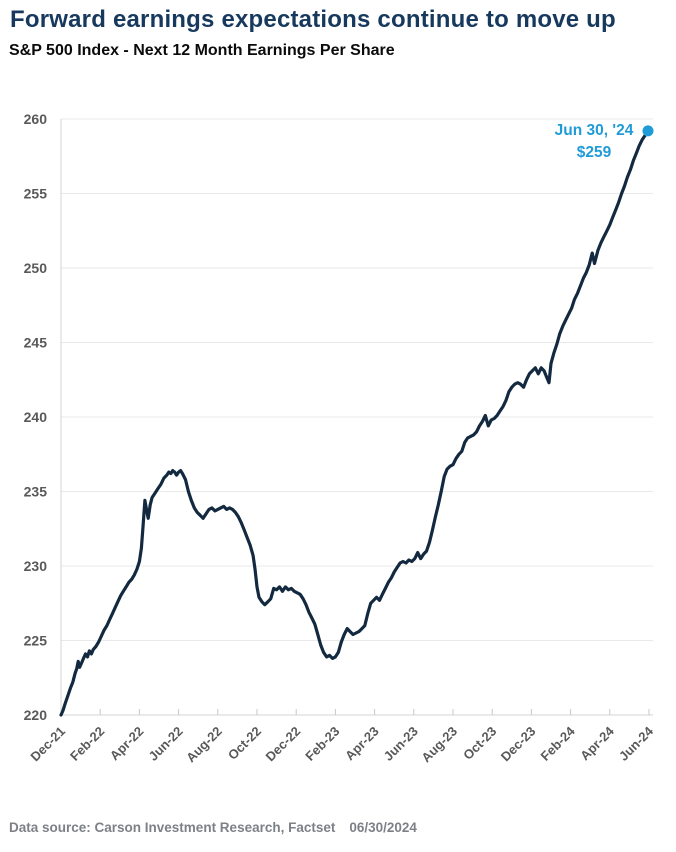 Image resolution: width=676 pixels, height=852 pixels. What do you see at coordinates (594, 152) in the screenshot?
I see `annotation-value: $259` at bounding box center [594, 152].